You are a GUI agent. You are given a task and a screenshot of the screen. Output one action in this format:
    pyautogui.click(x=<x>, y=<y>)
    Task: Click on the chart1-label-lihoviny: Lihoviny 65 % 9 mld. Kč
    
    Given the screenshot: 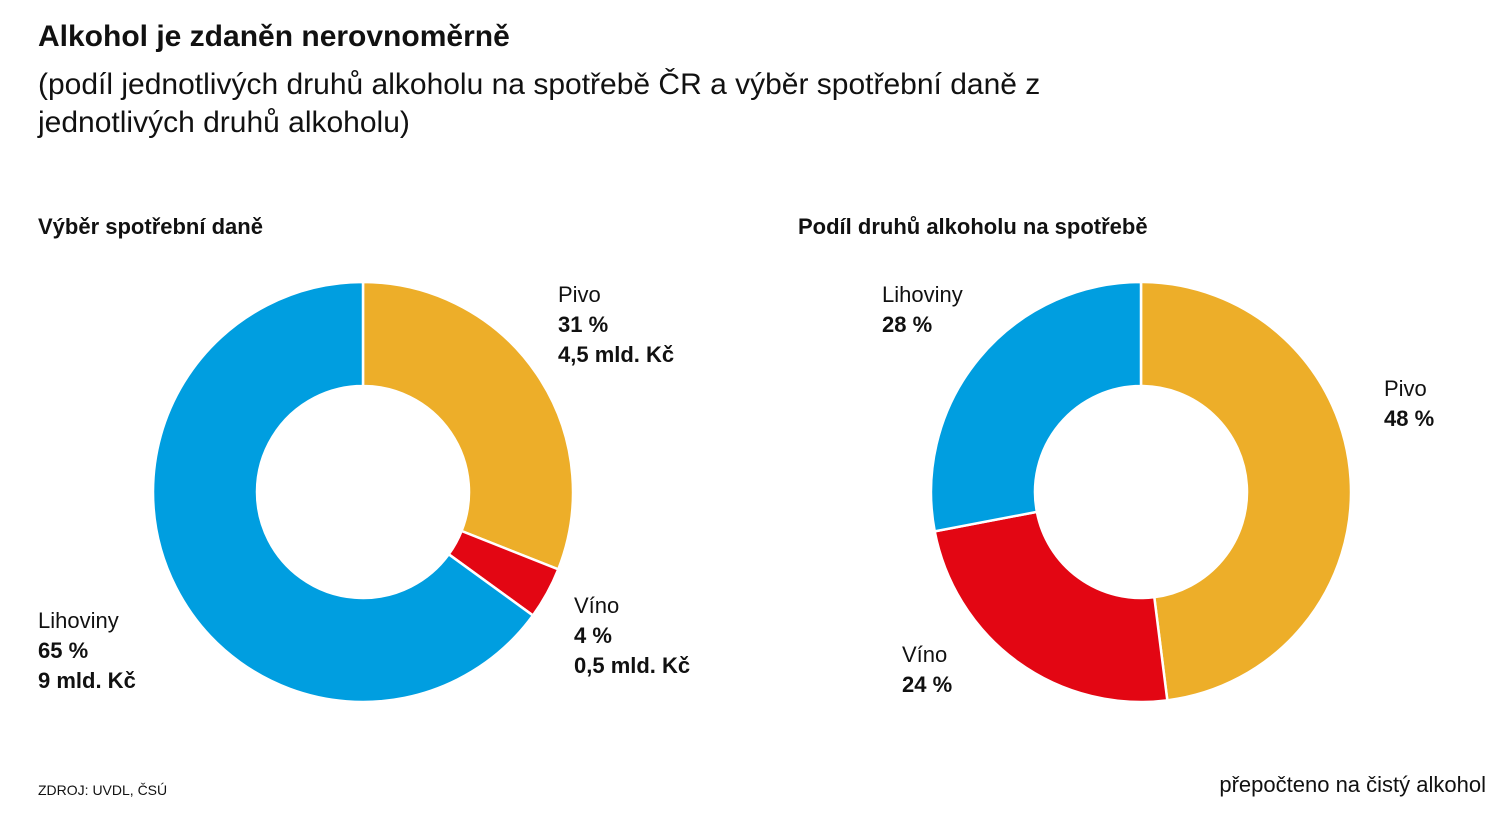 What is the action you would take?
    pyautogui.click(x=87, y=651)
    